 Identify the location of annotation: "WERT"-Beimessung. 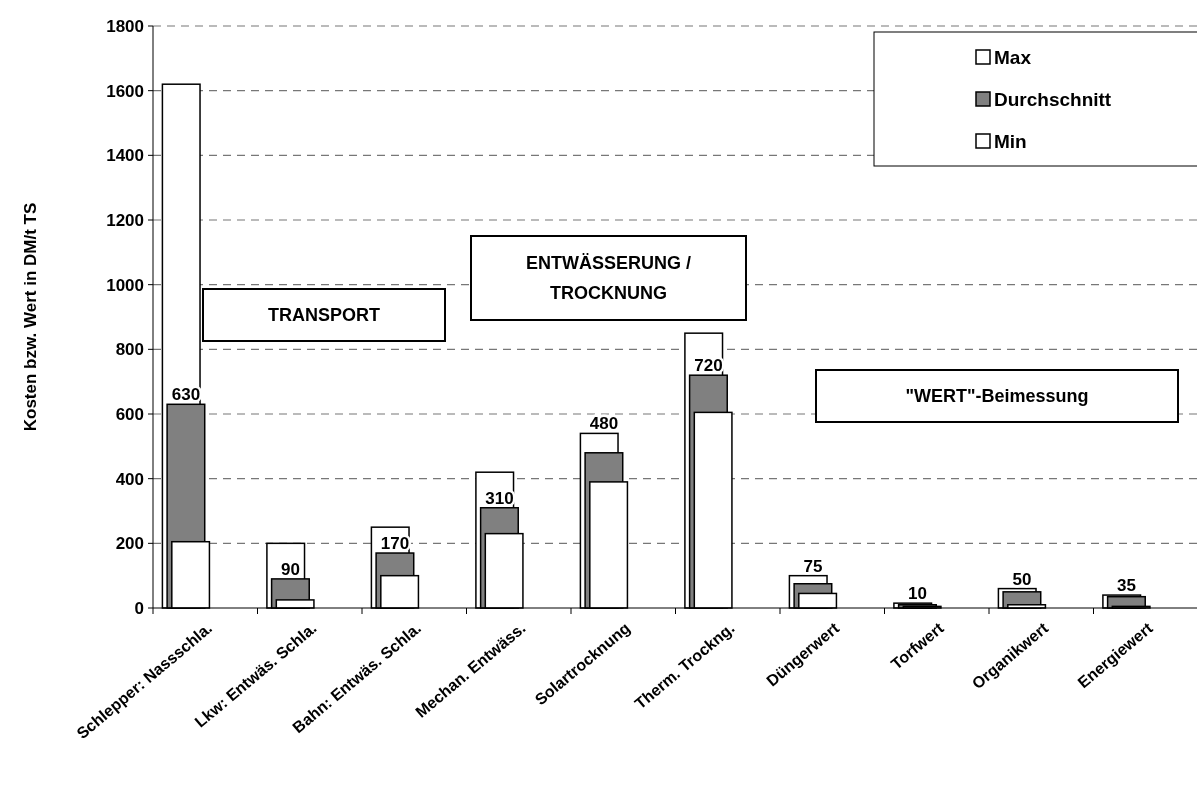
(997, 396).